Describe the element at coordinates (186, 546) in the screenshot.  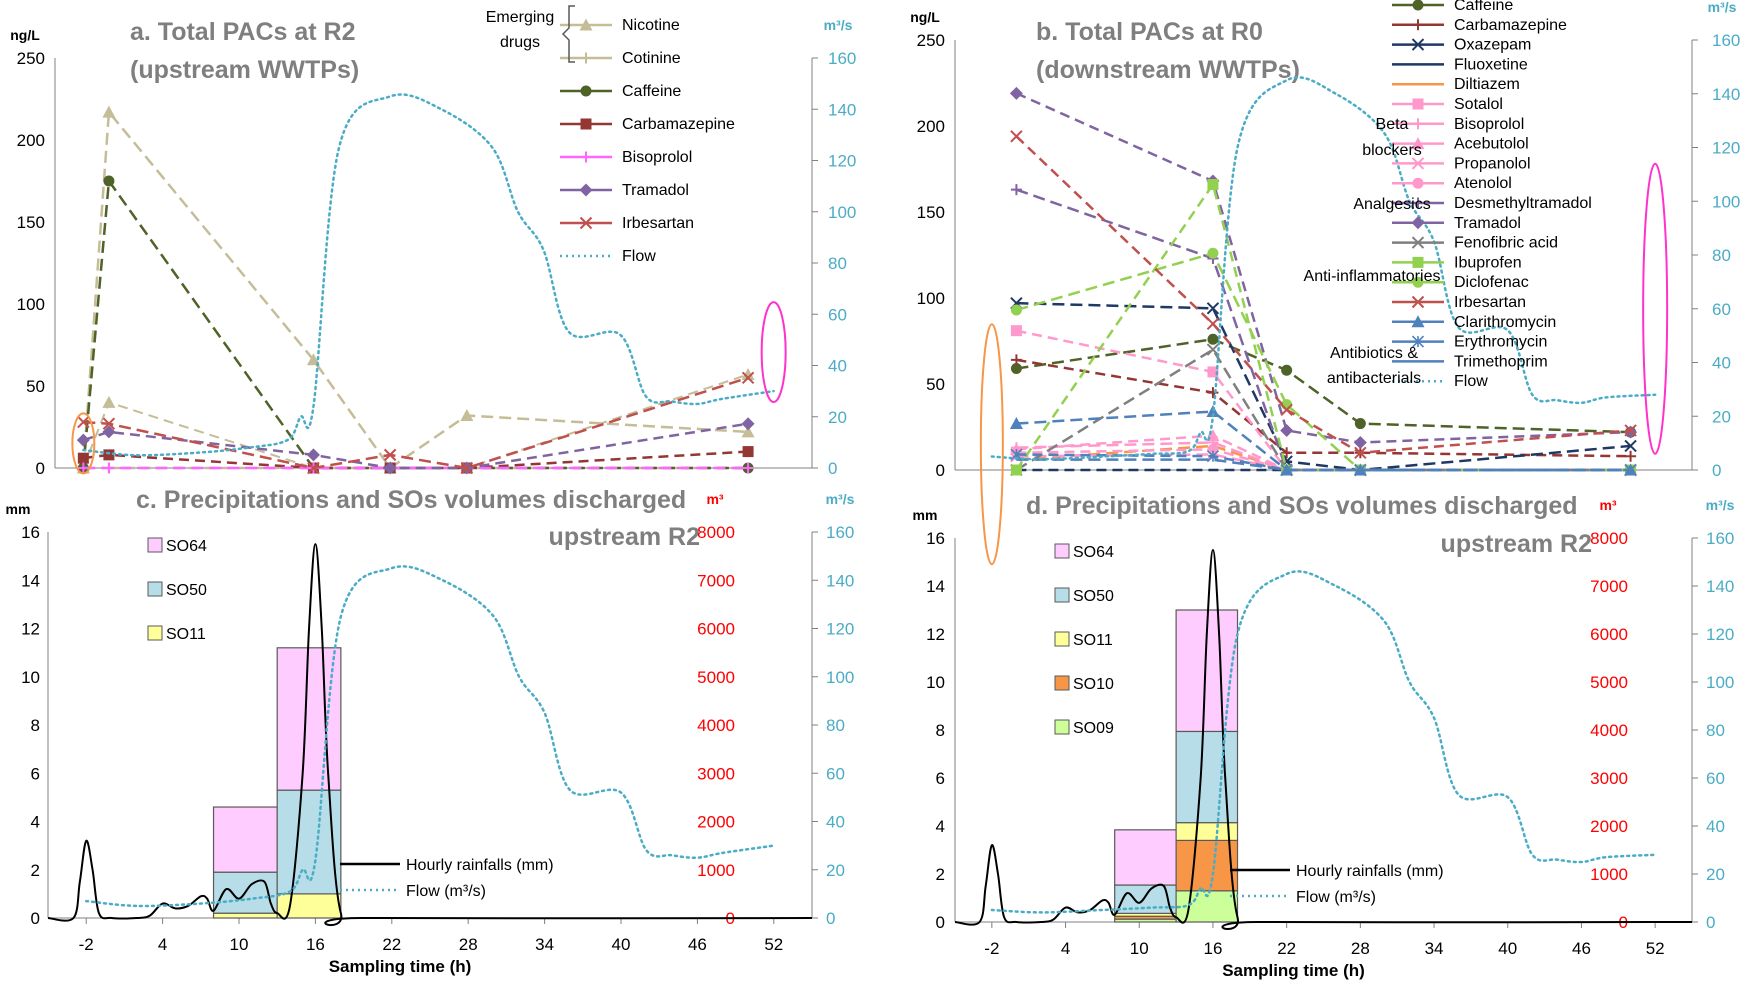
I see `panel-2-legend-so64-label: SO64` at that location.